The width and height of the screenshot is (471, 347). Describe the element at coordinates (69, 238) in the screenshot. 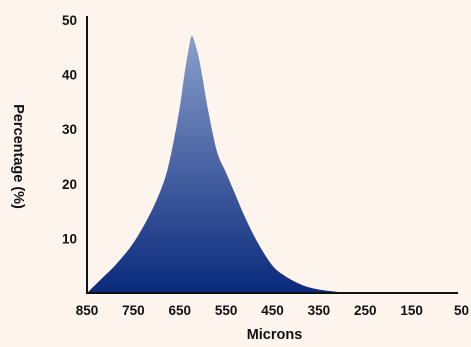

I see `y-tick-label: 10` at that location.